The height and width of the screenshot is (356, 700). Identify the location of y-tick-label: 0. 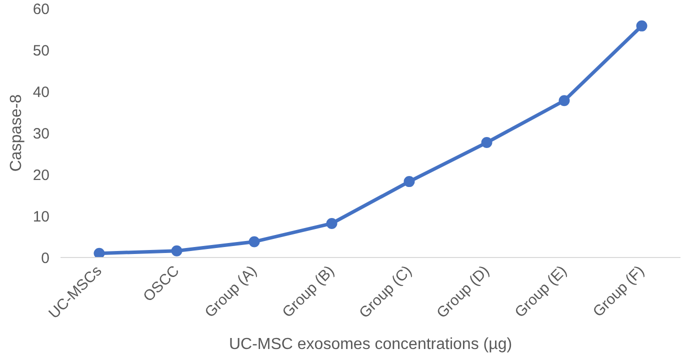
(45, 258).